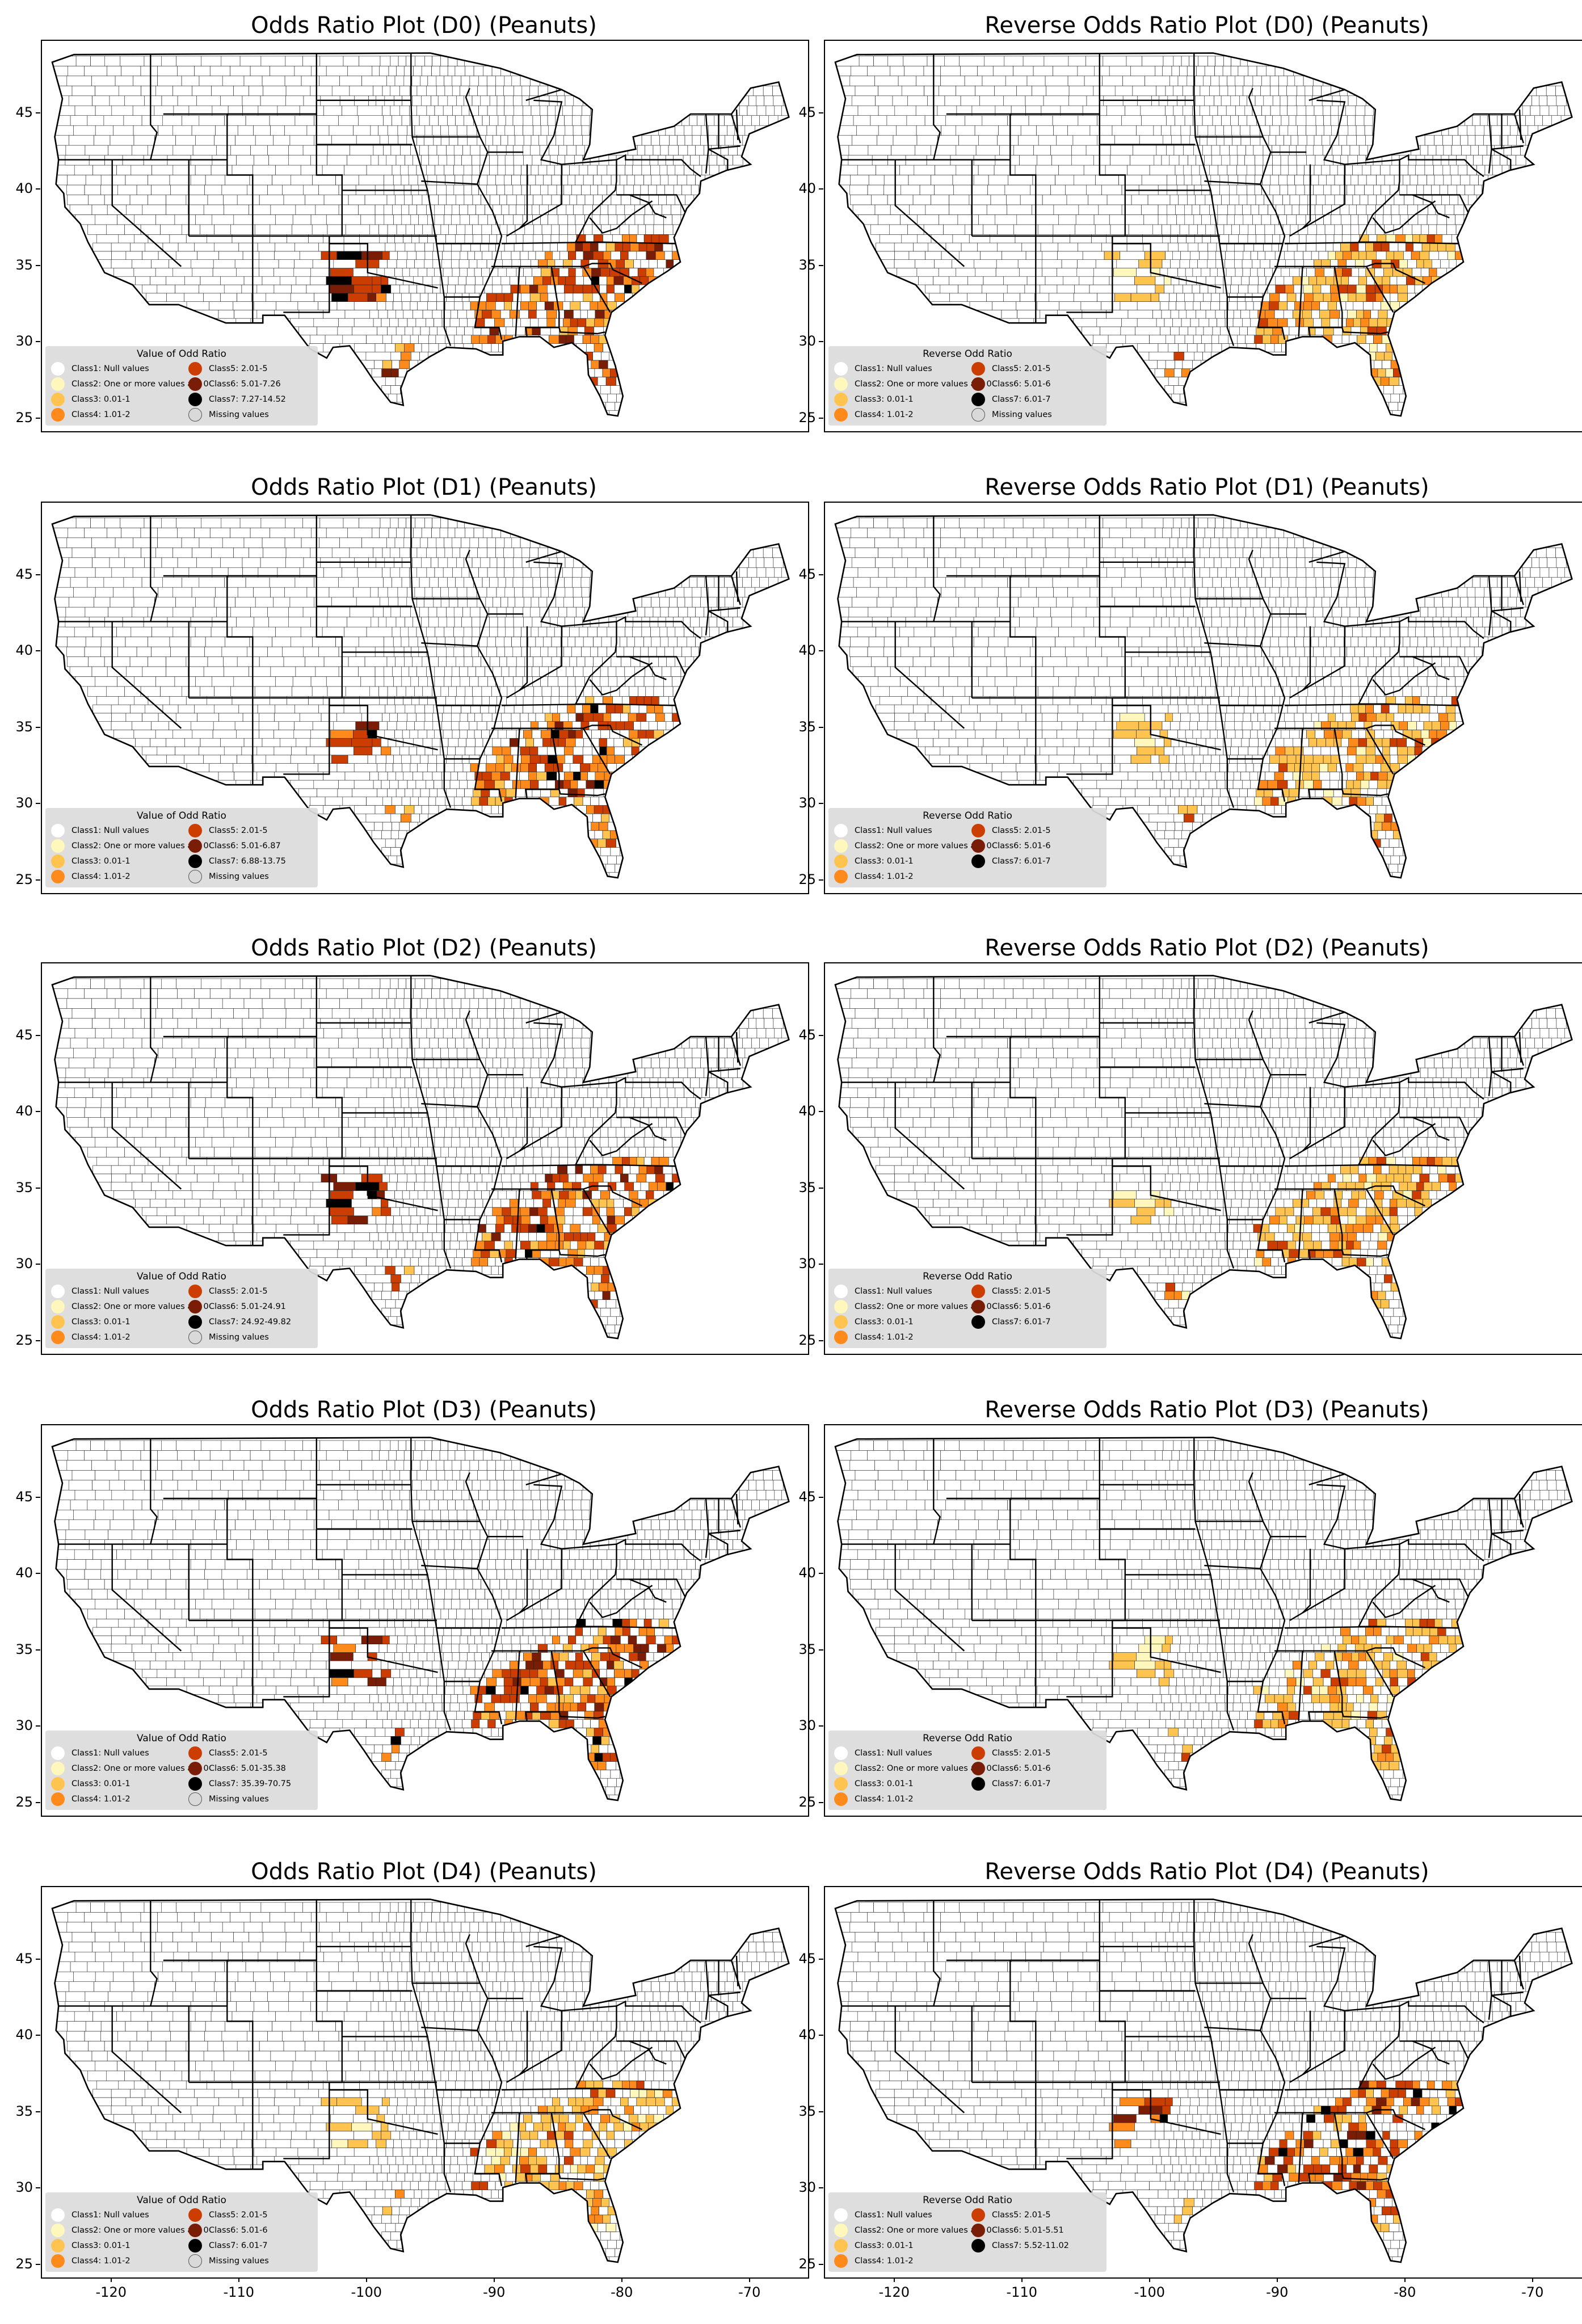 This screenshot has width=1582, height=2324. Describe the element at coordinates (238, 830) in the screenshot. I see `legend-label: Class5: 2.01-5` at that location.